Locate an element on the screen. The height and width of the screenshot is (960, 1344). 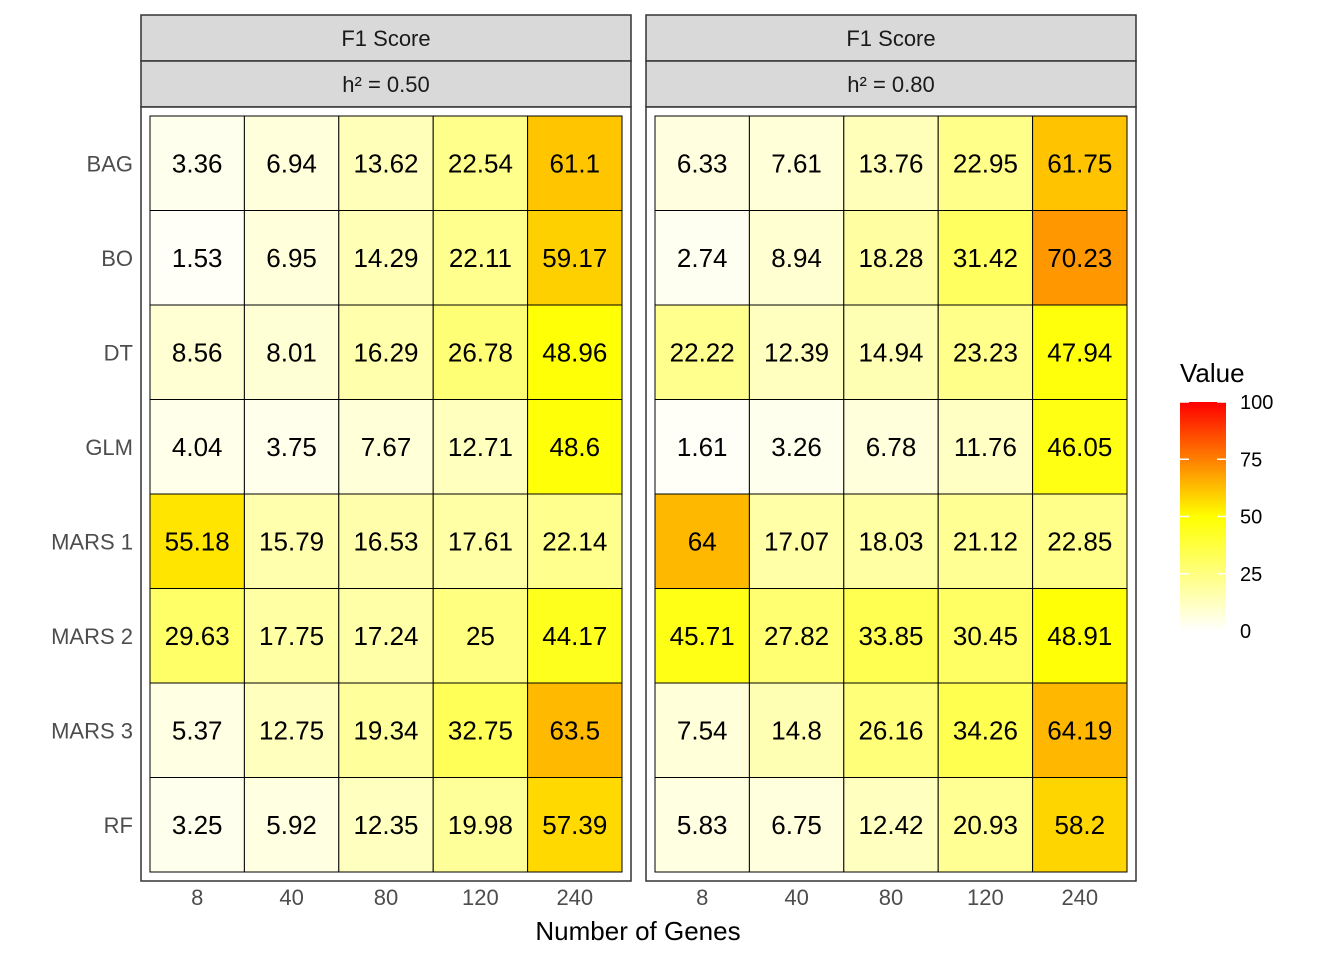
cell-value-label: 22.22 is located at coordinates (702, 352).